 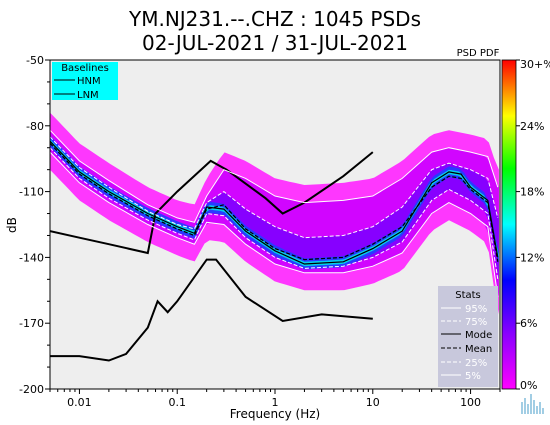 I want to click on baselines-legend-title: Baselines, so click(x=85, y=68).